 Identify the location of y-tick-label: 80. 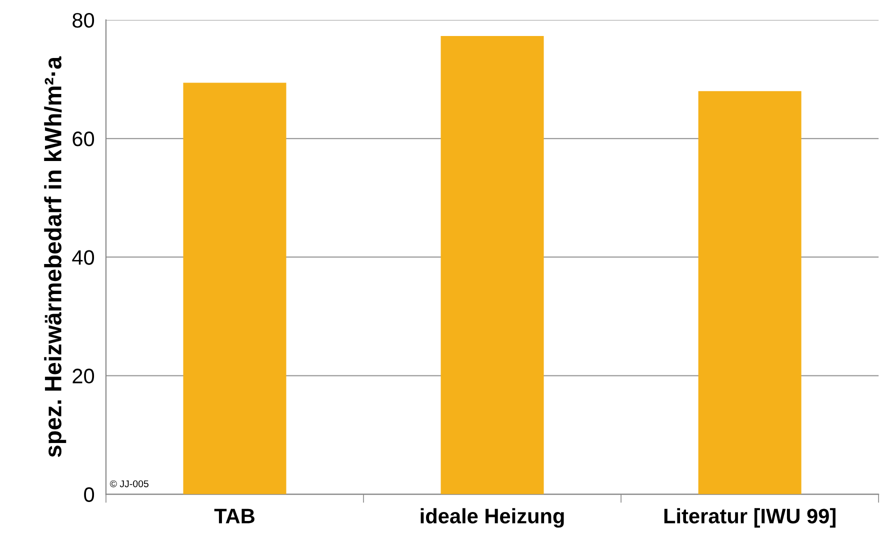
(83, 20).